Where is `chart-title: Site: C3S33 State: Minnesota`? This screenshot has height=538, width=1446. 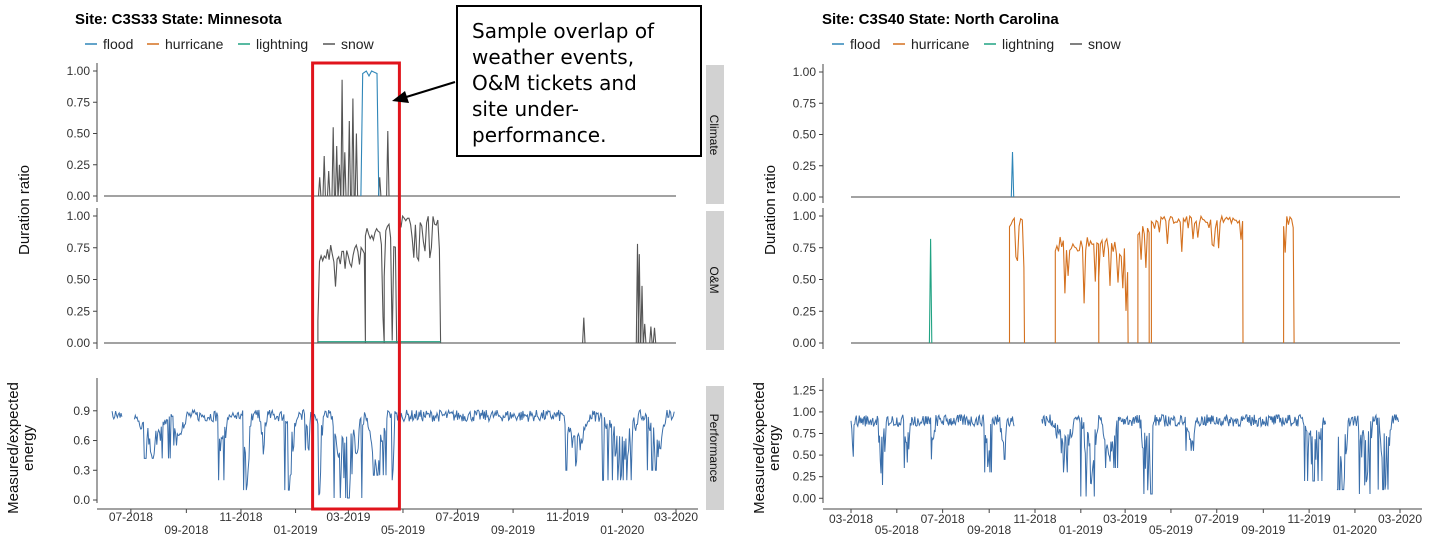
chart-title: Site: C3S33 State: Minnesota is located at coordinates (178, 19).